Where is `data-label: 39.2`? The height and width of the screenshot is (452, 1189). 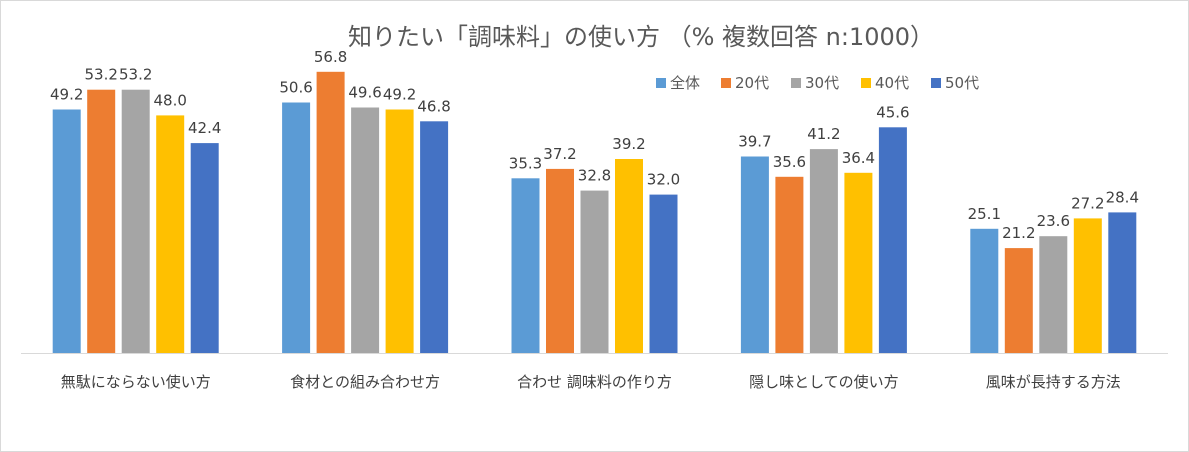 data-label: 39.2 is located at coordinates (628, 144).